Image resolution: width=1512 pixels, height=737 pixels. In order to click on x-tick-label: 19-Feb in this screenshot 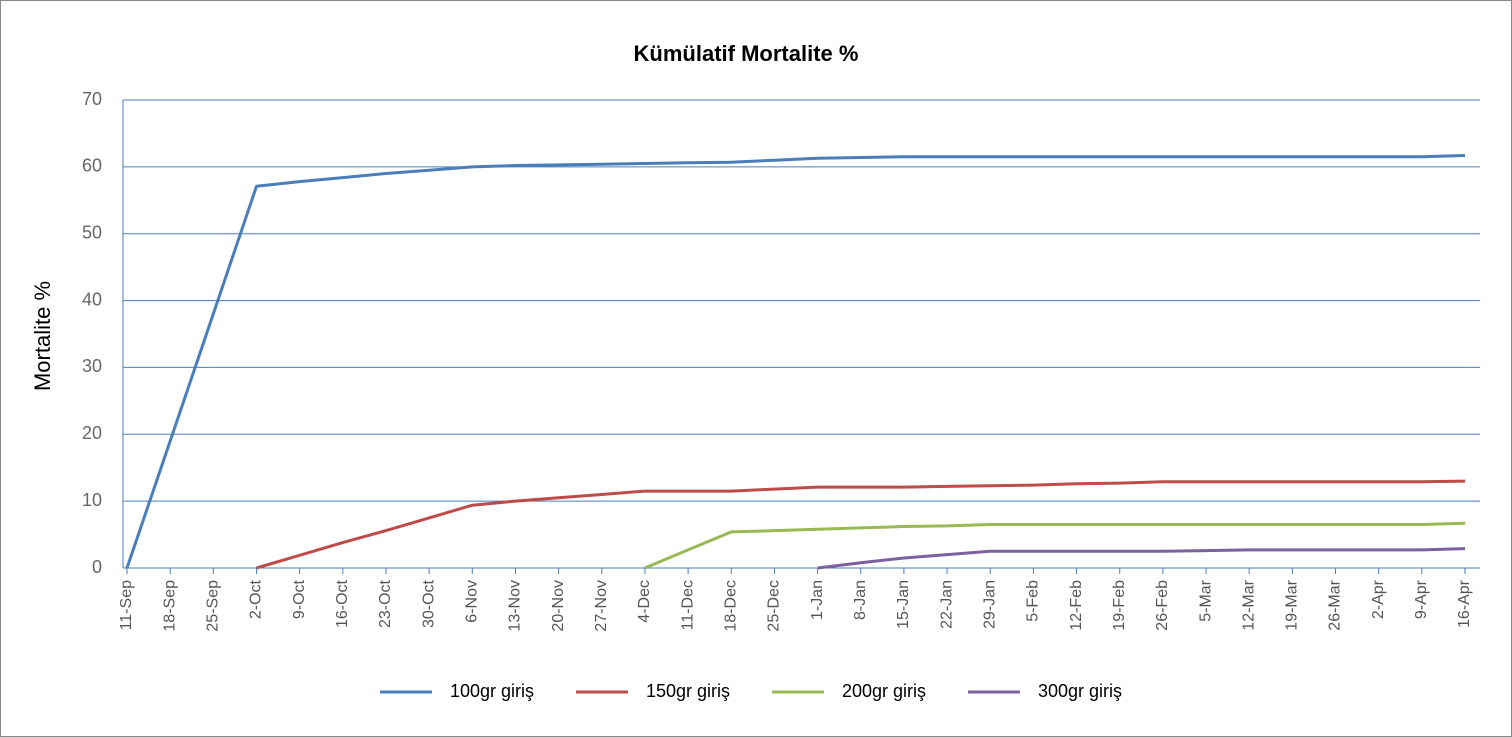, I will do `click(1119, 605)`.